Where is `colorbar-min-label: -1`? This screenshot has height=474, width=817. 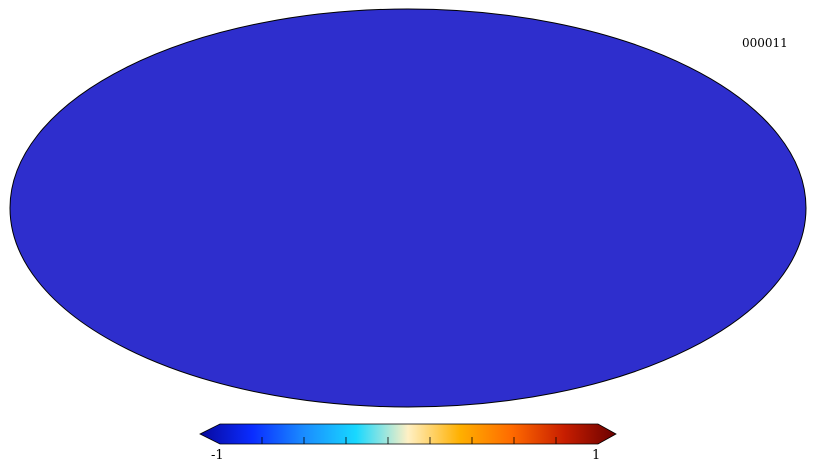 colorbar-min-label: -1 is located at coordinates (217, 455).